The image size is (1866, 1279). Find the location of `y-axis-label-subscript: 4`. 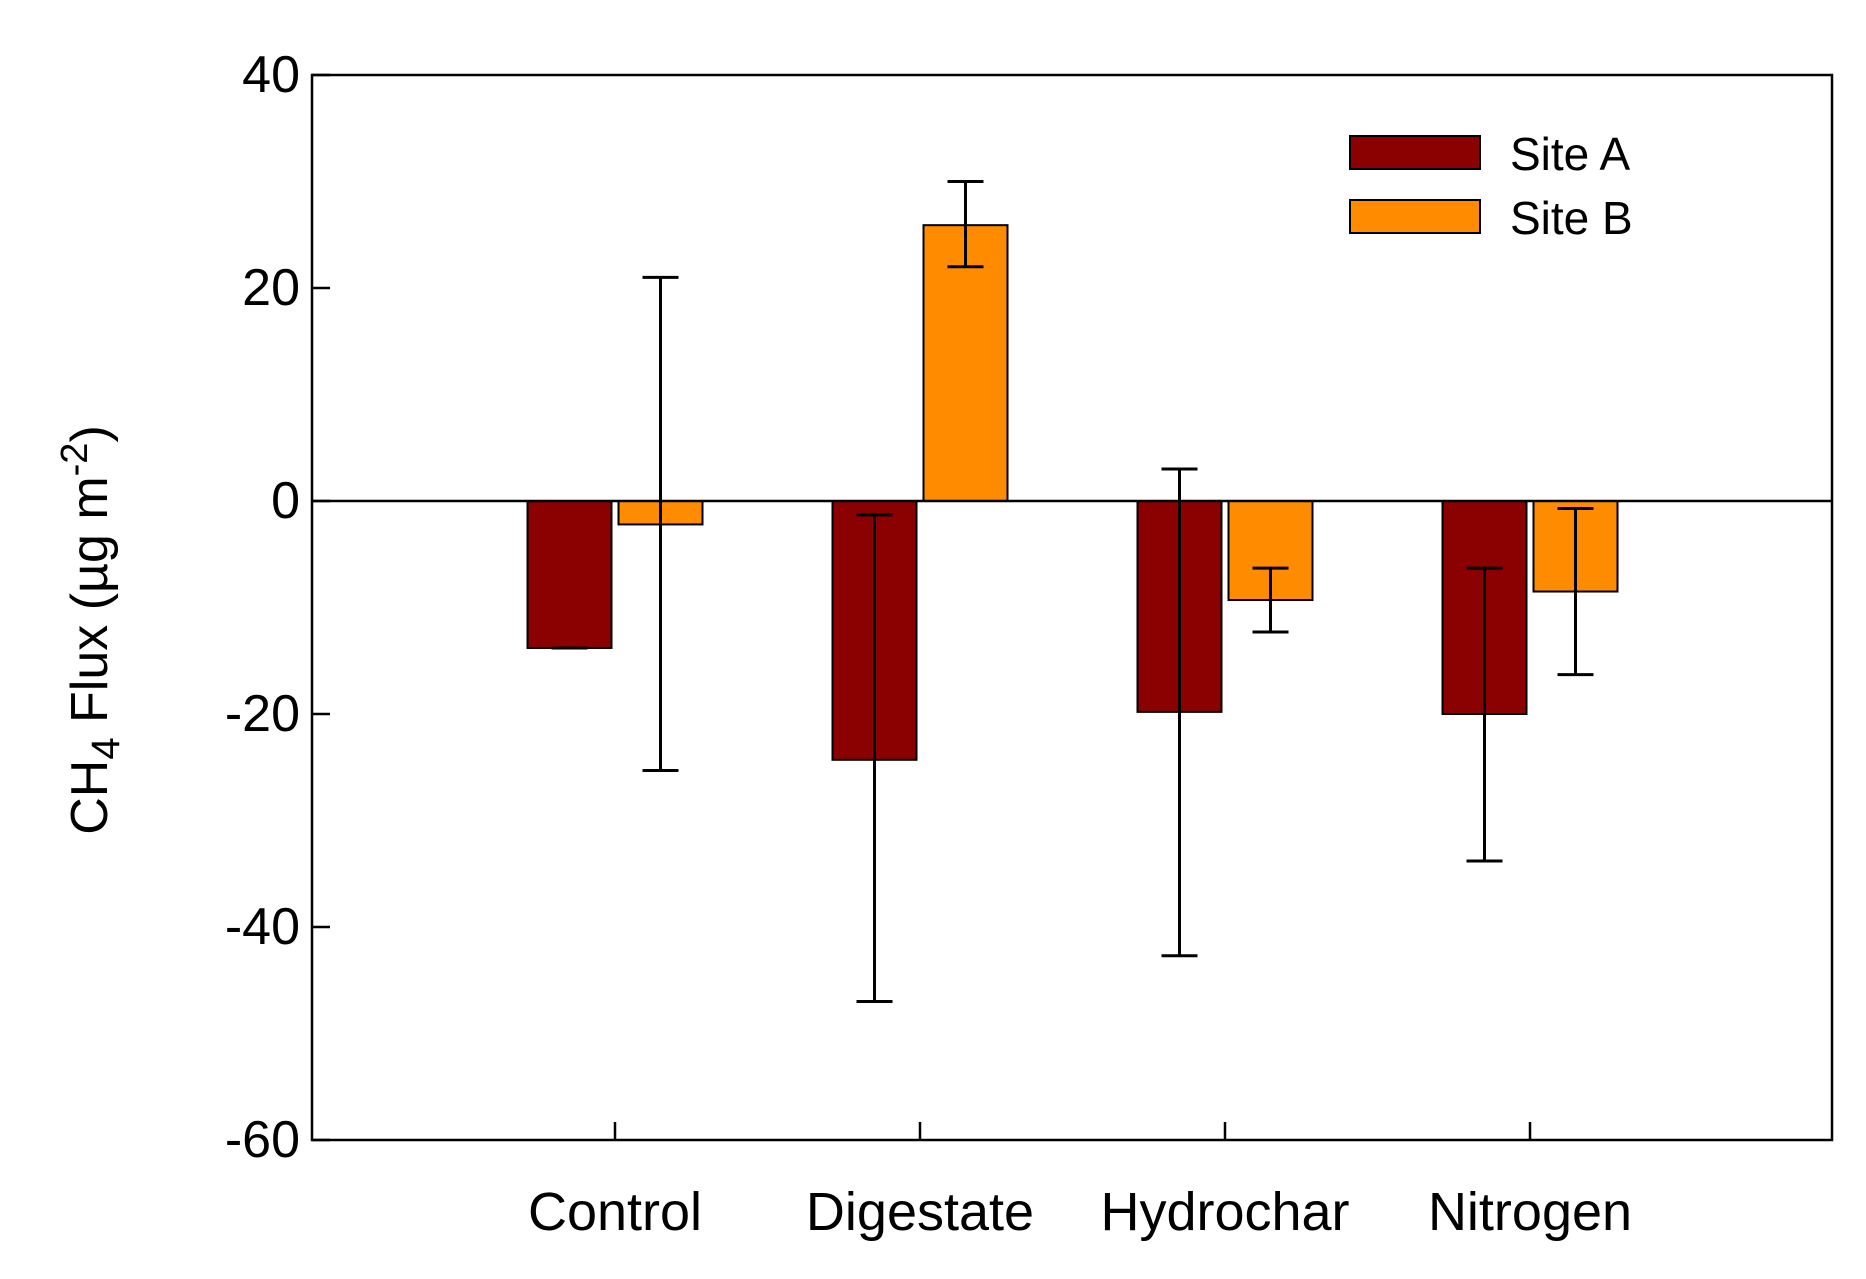

y-axis-label-subscript: 4 is located at coordinates (106, 748).